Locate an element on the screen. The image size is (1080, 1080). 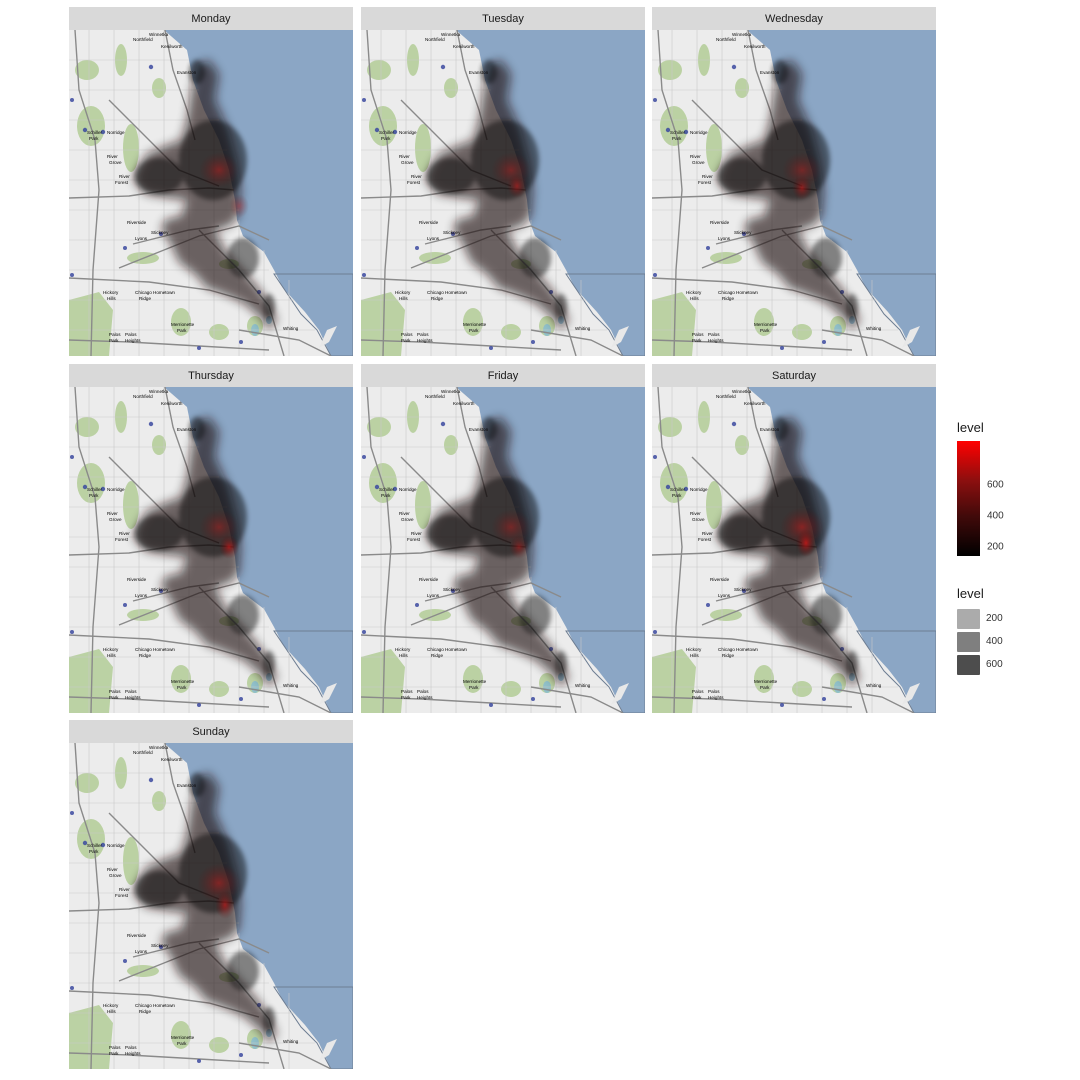
panel-thursday: Thursday is located at coordinates (211, 538).